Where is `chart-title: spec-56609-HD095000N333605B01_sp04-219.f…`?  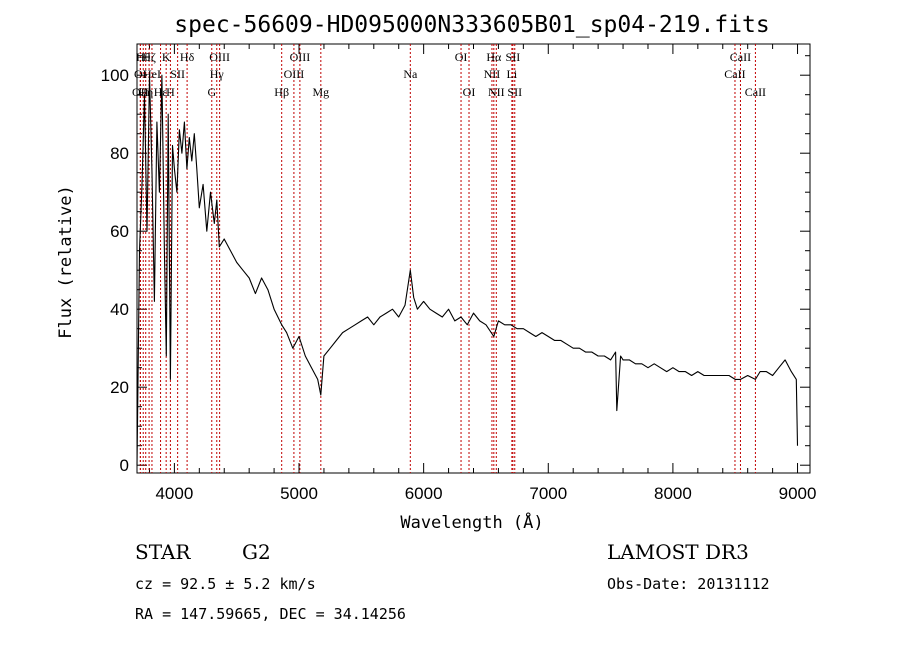 chart-title: spec-56609-HD095000N333605B01_sp04-219.f… is located at coordinates (471, 25).